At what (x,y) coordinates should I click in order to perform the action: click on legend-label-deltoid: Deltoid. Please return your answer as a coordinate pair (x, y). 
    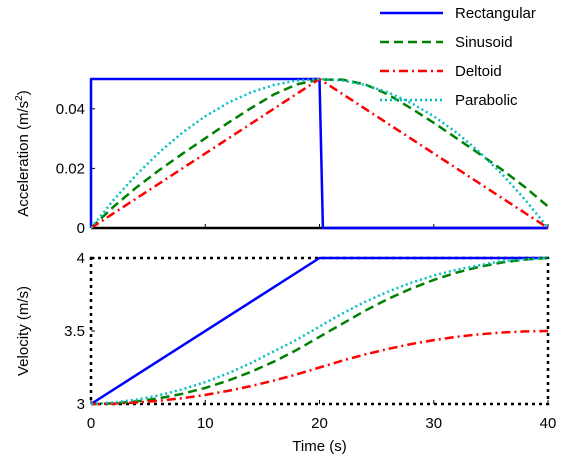
    Looking at the image, I should click on (478, 71).